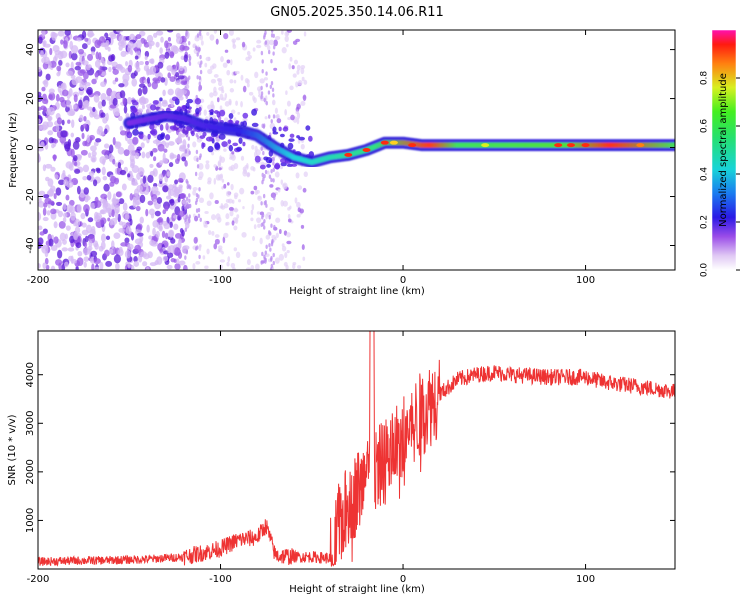 This screenshot has height=600, width=750. Describe the element at coordinates (30, 147) in the screenshot. I see `spectrogram-ytick-label: 0` at that location.